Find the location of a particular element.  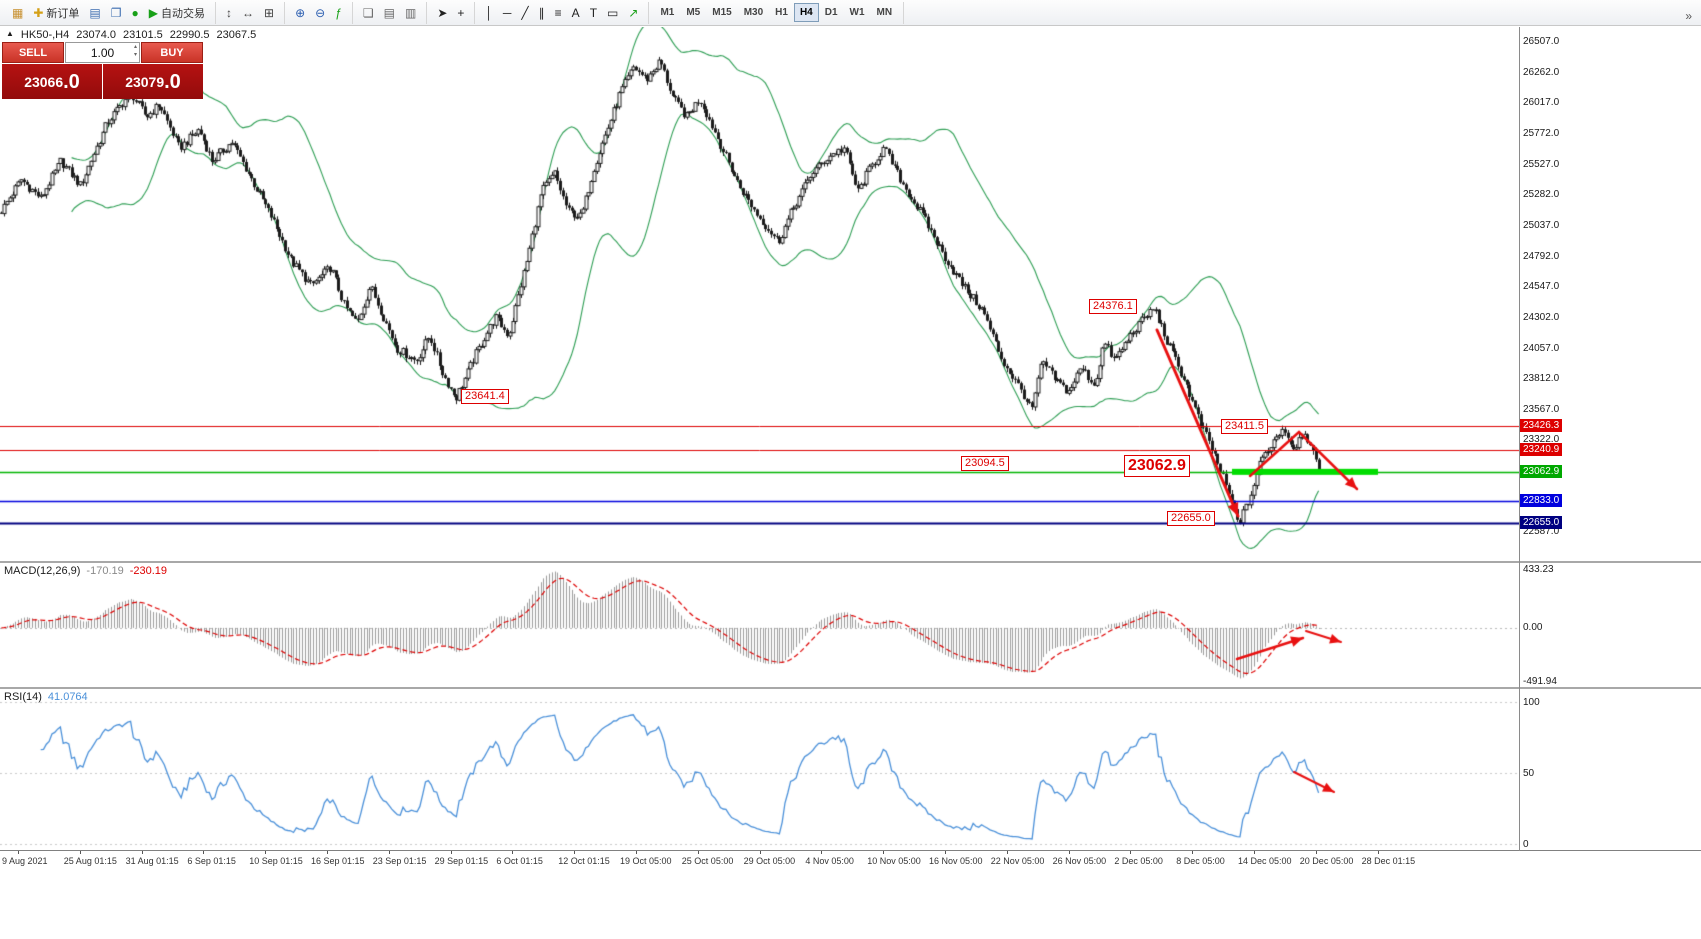

label-tool-button: T is located at coordinates (593, 13).